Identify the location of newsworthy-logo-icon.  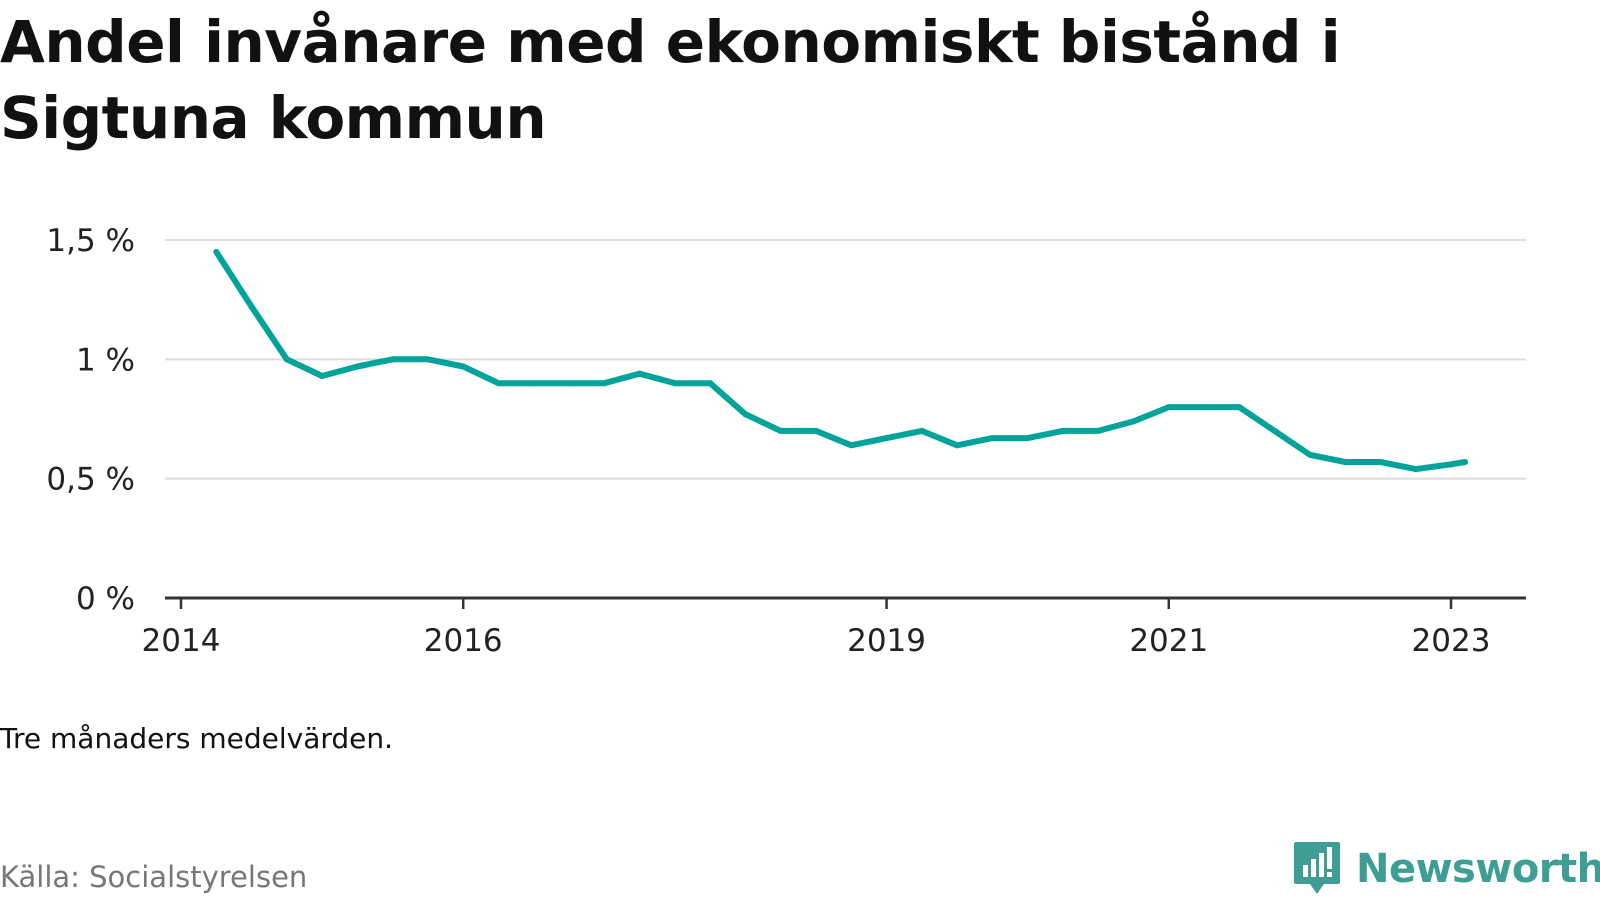
(1317, 868).